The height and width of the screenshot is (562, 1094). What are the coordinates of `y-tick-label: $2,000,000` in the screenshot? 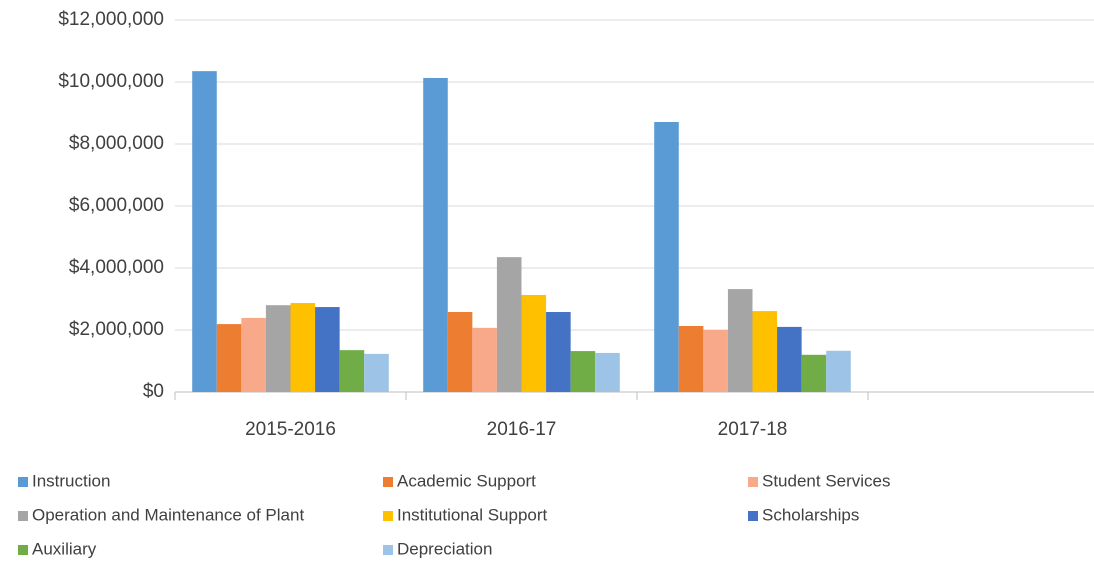 It's located at (116, 329).